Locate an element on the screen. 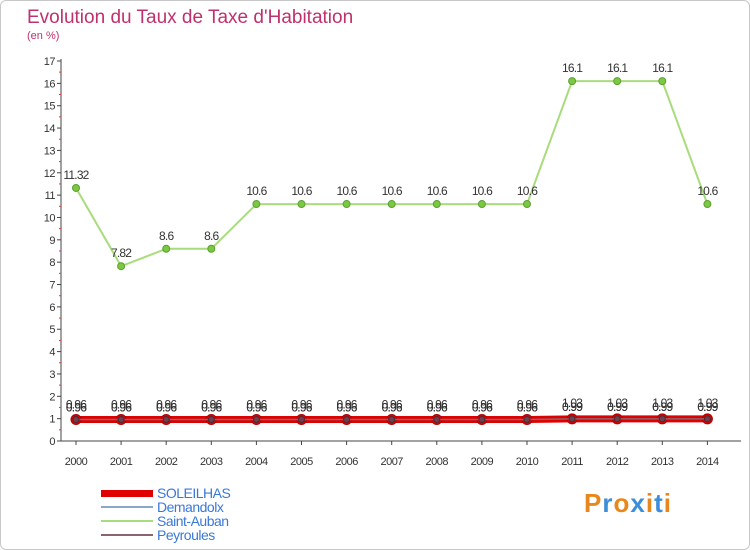  legend-item-demandolx: Demandolx is located at coordinates (165, 507).